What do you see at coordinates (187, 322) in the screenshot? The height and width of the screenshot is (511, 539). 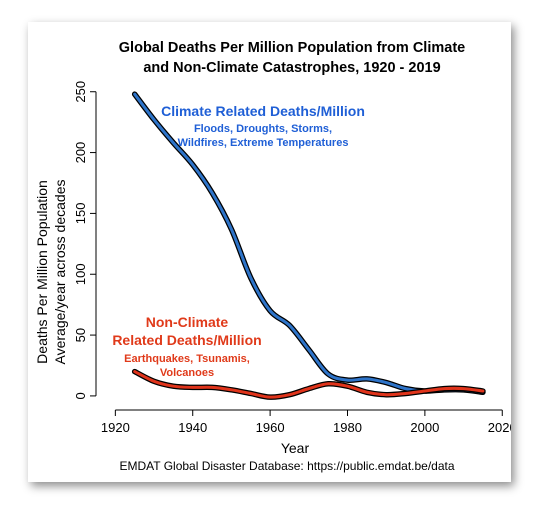 I see `nonclimate-annotation-title-1: Non-Climate` at bounding box center [187, 322].